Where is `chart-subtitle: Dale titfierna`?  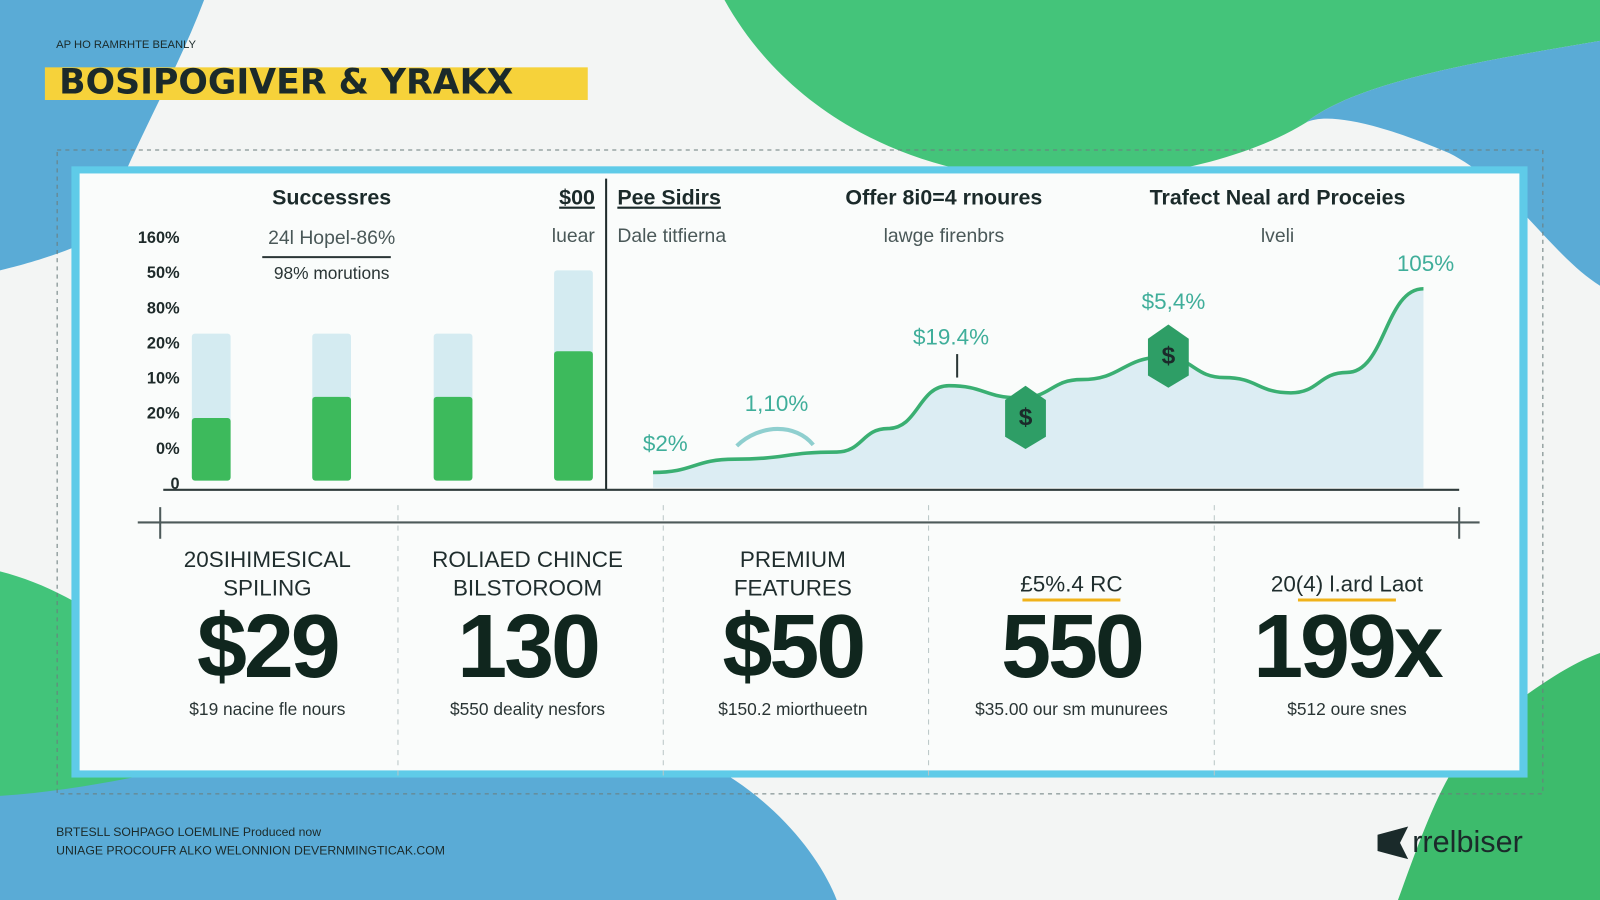 chart-subtitle: Dale titfierna is located at coordinates (671, 236).